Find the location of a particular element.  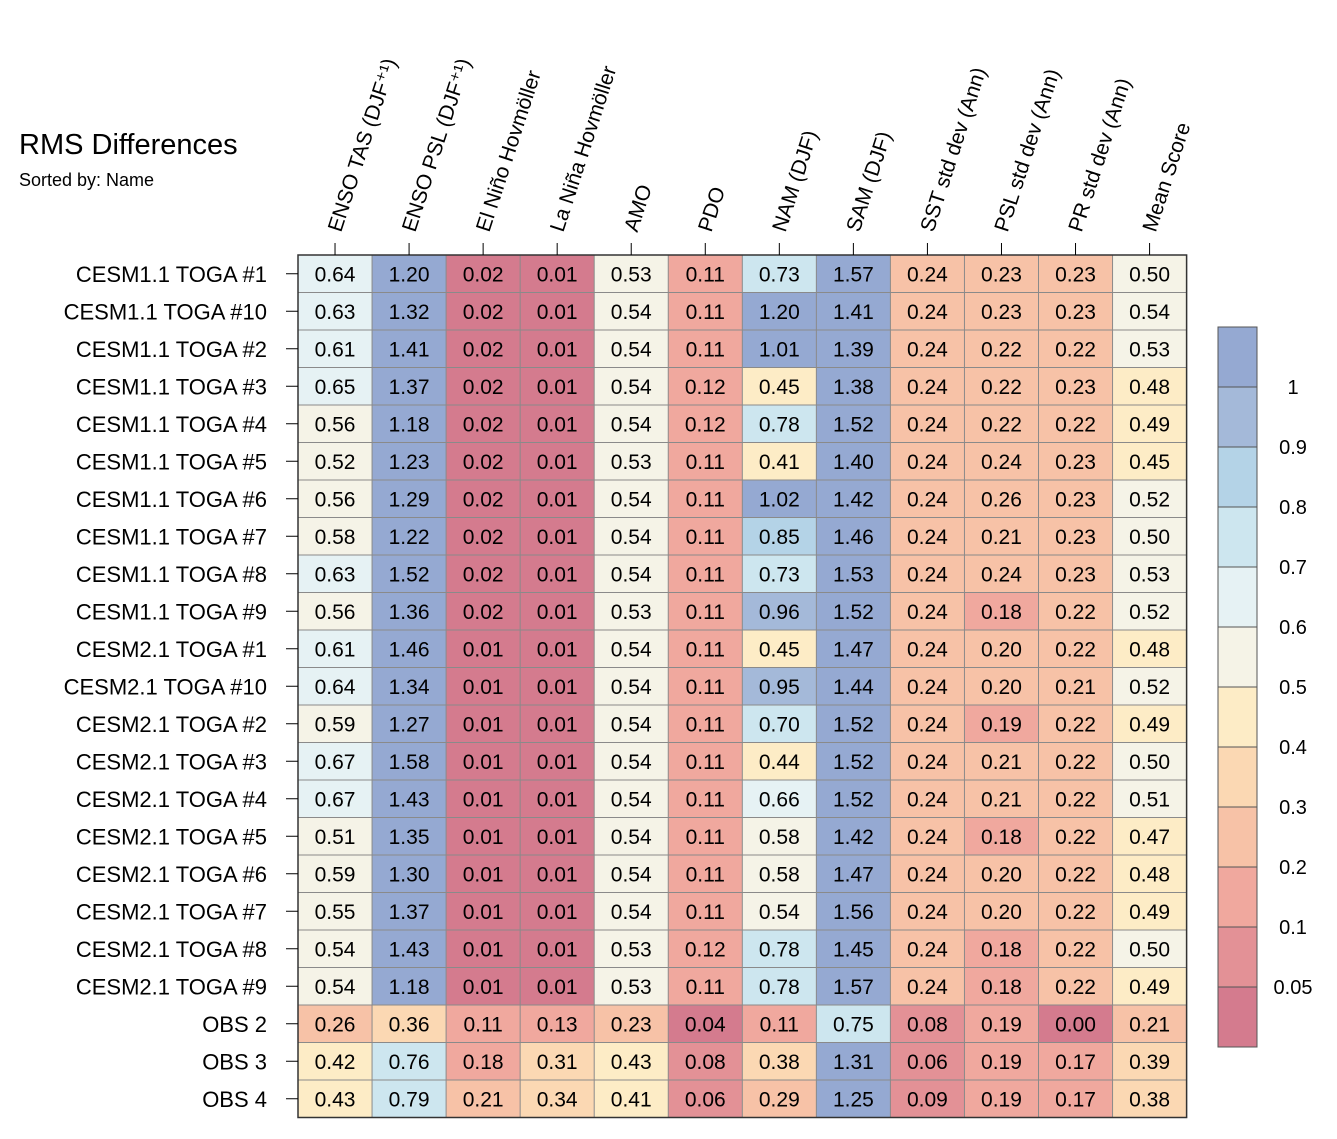

colorbar-tick-label: 1 is located at coordinates (1292, 388).